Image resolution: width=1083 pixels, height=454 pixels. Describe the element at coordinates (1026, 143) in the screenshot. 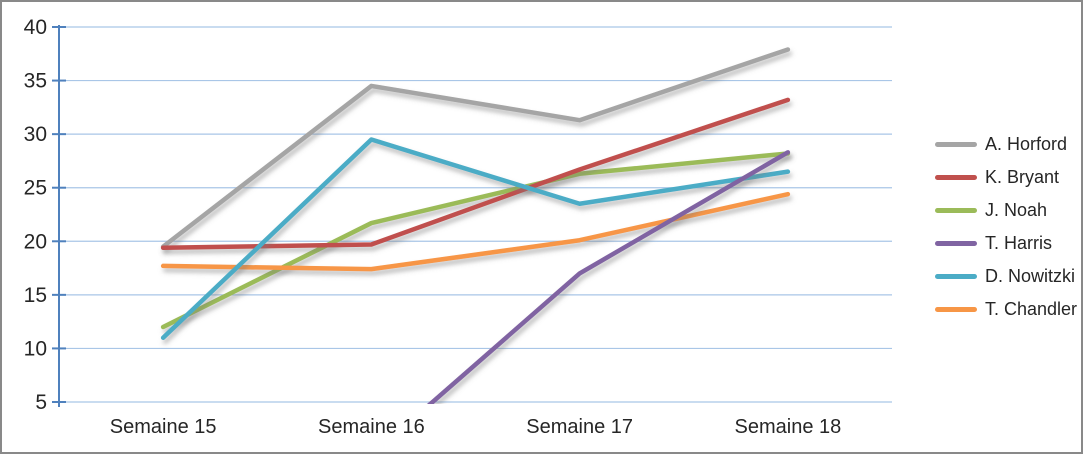

I see `legend-label: A. Horford` at that location.